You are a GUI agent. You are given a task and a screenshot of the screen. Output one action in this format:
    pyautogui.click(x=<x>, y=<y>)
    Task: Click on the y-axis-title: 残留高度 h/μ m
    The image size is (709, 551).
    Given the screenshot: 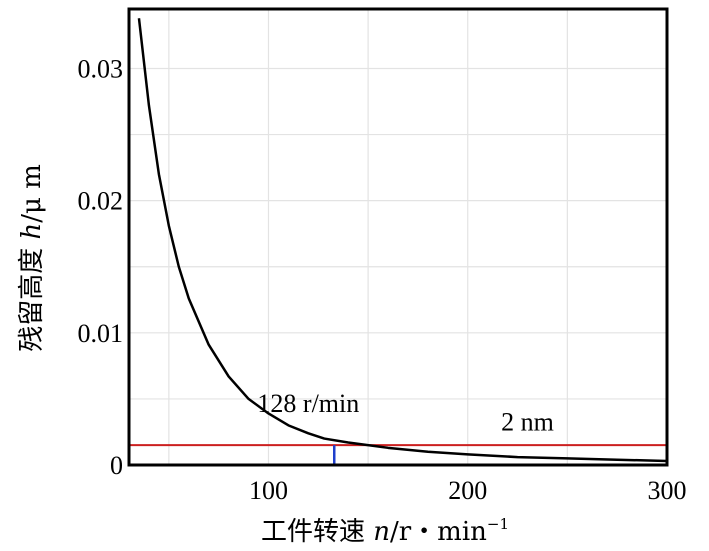 What is the action you would take?
    pyautogui.click(x=32, y=258)
    